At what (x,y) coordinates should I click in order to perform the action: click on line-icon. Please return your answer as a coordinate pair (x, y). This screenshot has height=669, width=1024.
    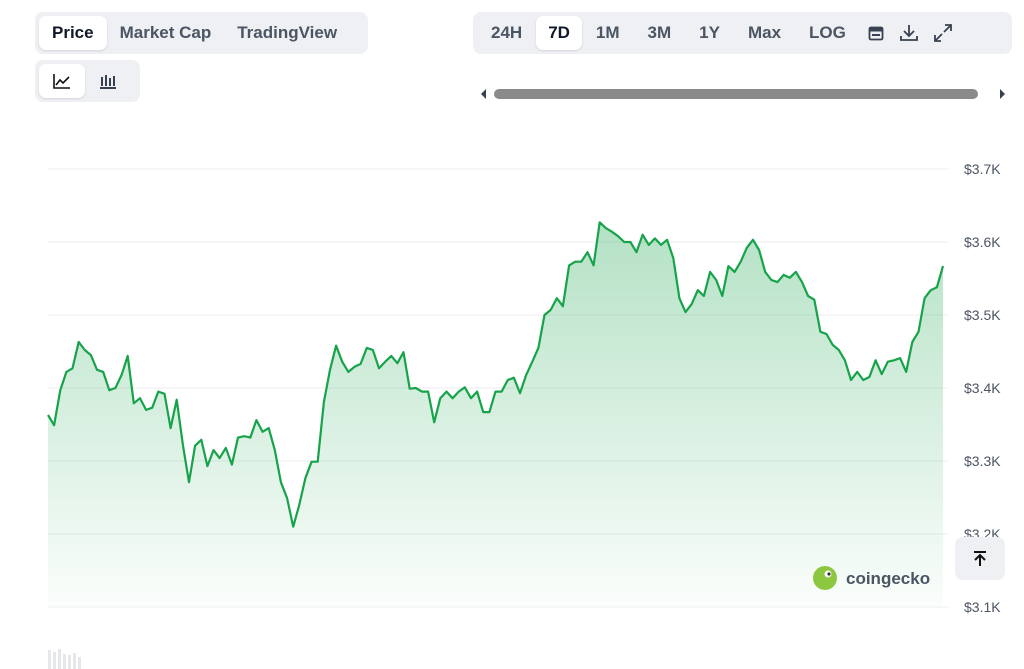
    Looking at the image, I should click on (61, 81).